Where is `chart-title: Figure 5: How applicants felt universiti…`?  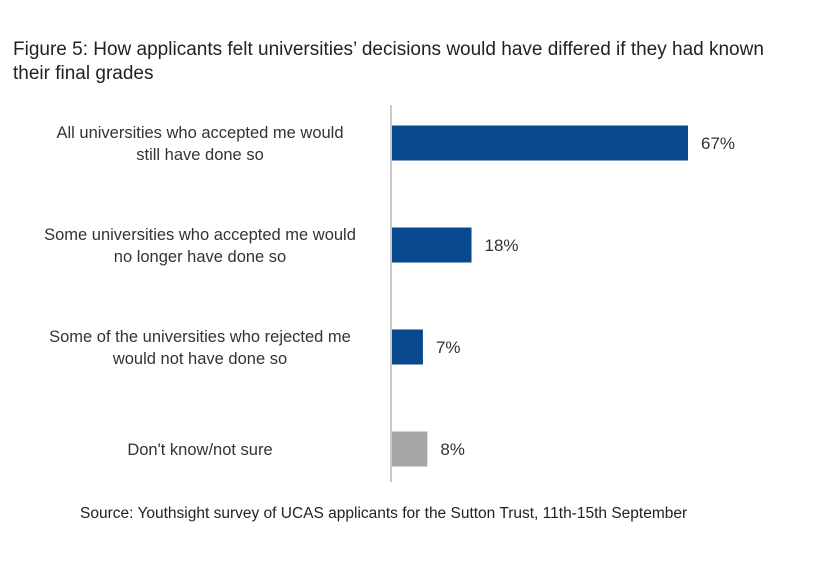
chart-title: Figure 5: How applicants felt universiti… is located at coordinates (388, 61).